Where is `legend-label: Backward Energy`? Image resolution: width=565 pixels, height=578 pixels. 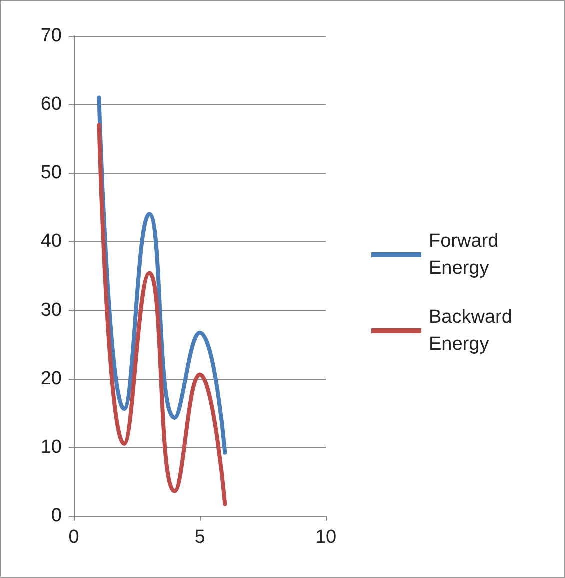
legend-label: Backward Energy is located at coordinates (473, 331).